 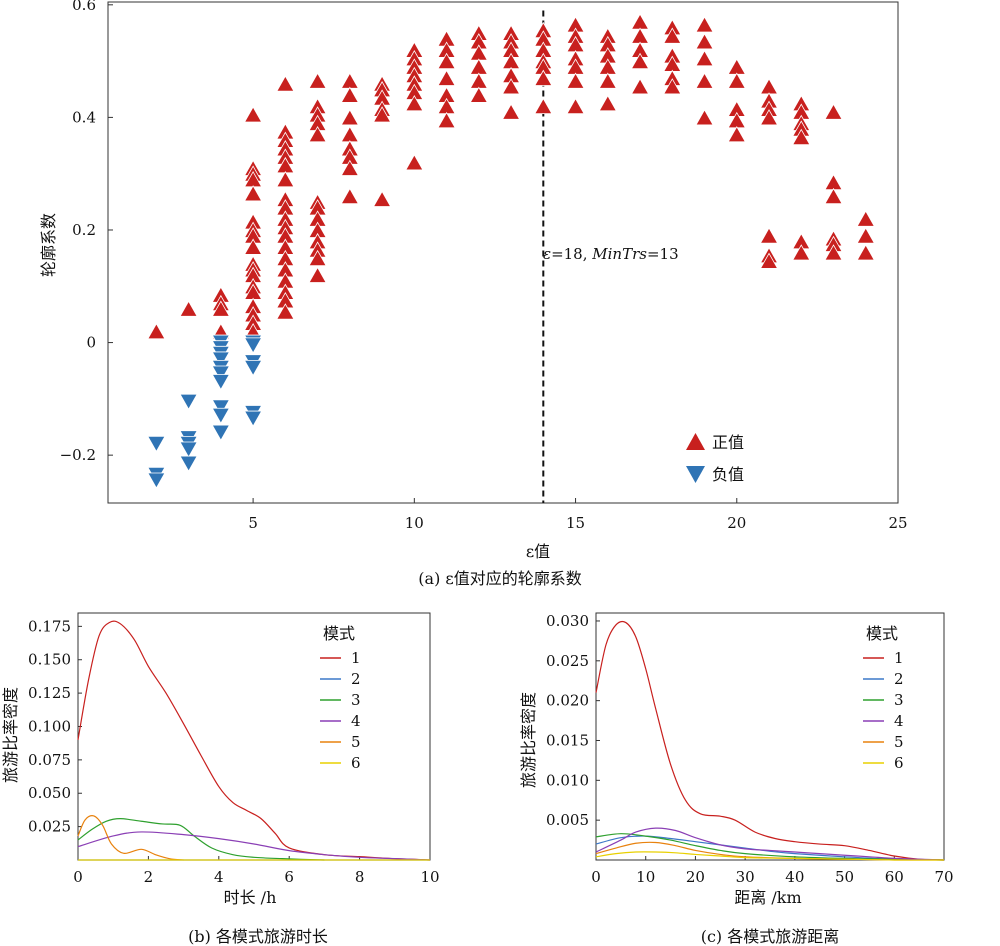 I want to click on y-tick-label-a: 0.2, so click(x=84, y=230).